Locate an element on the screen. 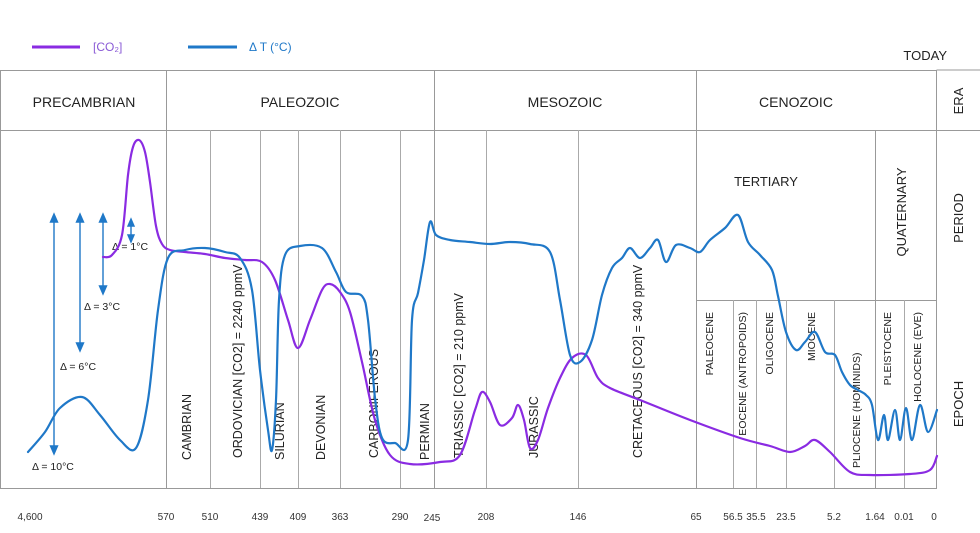  era-labels: PRECAMBRIAN PALEOZOIC MESOZOIC CENOZOIC is located at coordinates (433, 102).